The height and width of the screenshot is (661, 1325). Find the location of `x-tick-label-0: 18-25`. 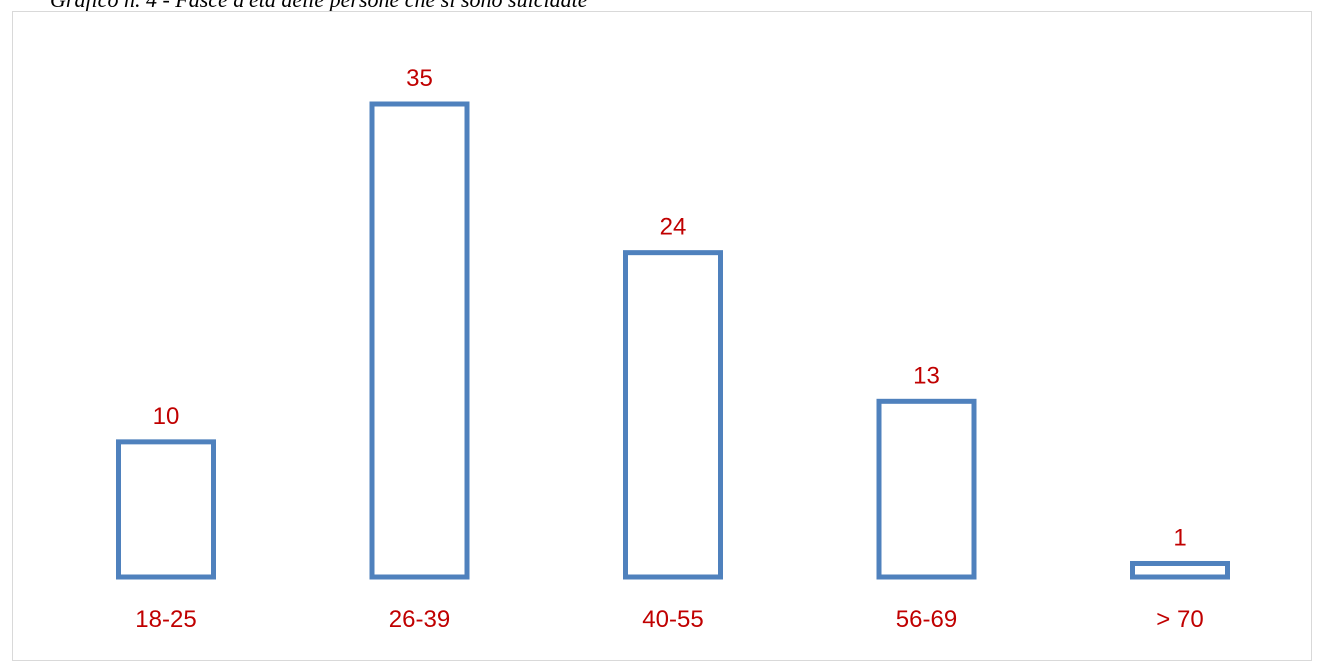

x-tick-label-0: 18-25 is located at coordinates (165, 619).